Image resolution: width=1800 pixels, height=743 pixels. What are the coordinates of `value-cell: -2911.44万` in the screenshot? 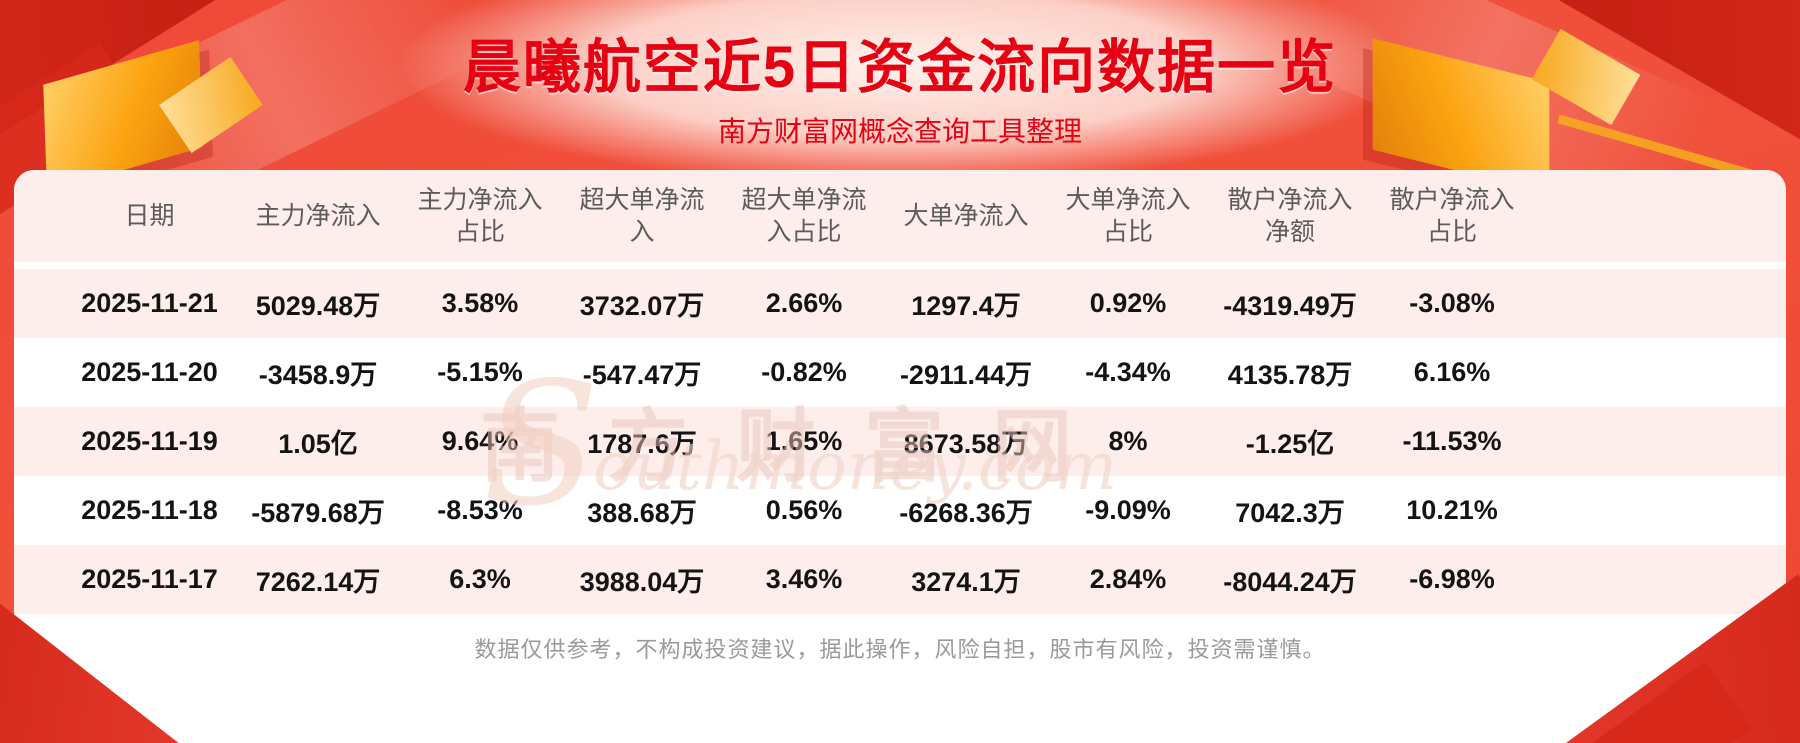 It's located at (966, 375).